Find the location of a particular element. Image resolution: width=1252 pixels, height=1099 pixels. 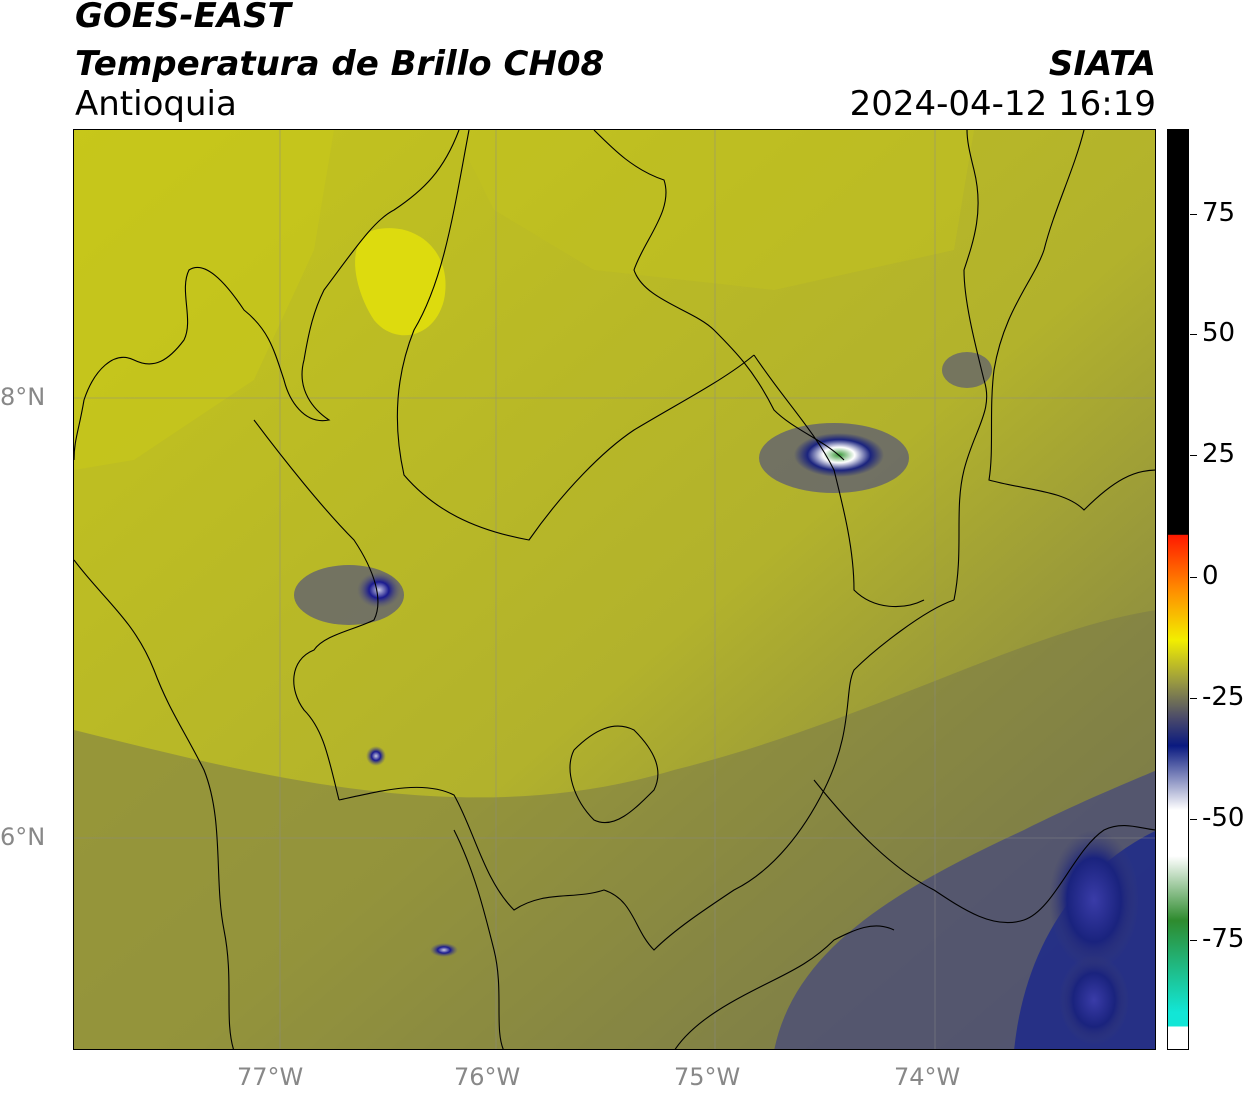

colorbar-label-minus25: -25 is located at coordinates (1223, 697).